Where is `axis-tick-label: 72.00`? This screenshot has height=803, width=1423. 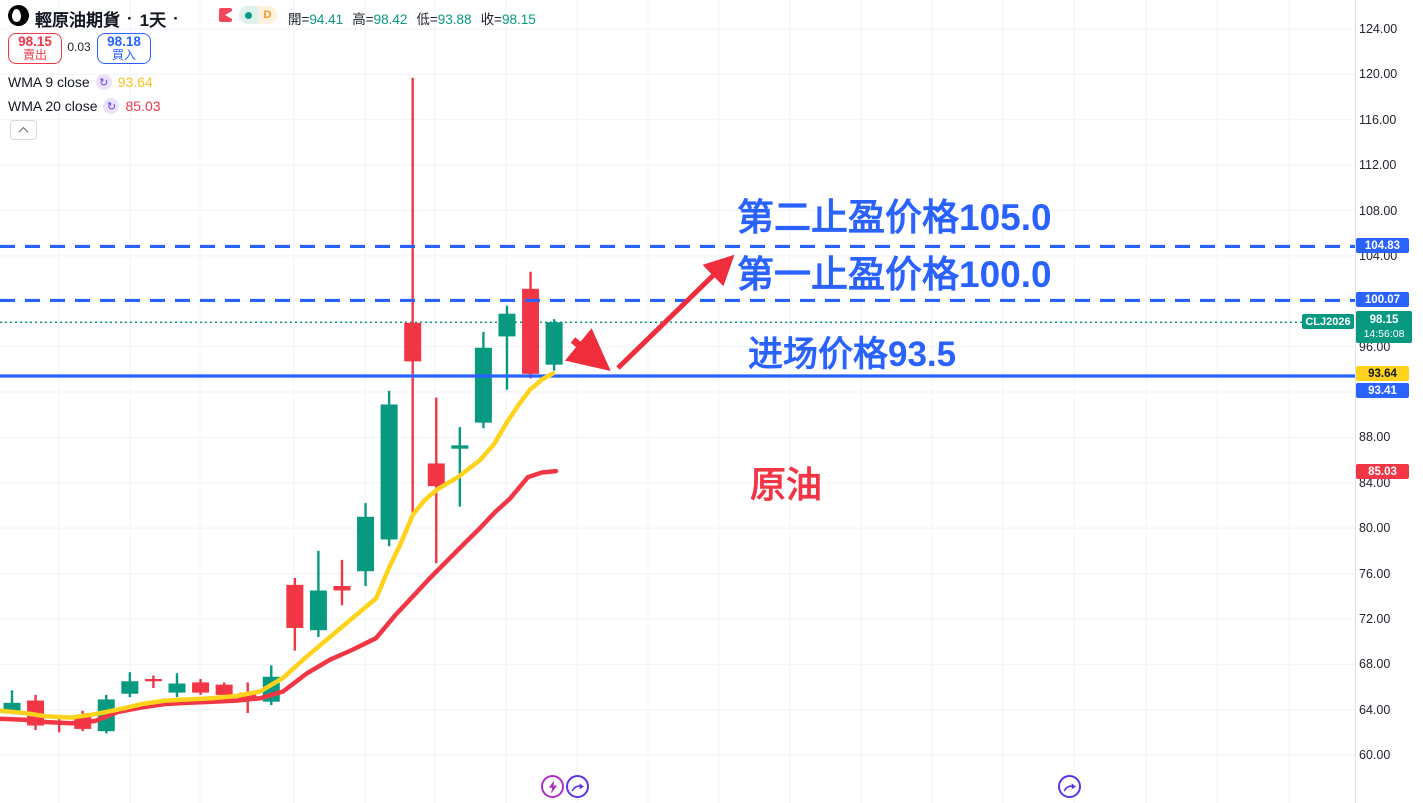 axis-tick-label: 72.00 is located at coordinates (1375, 618).